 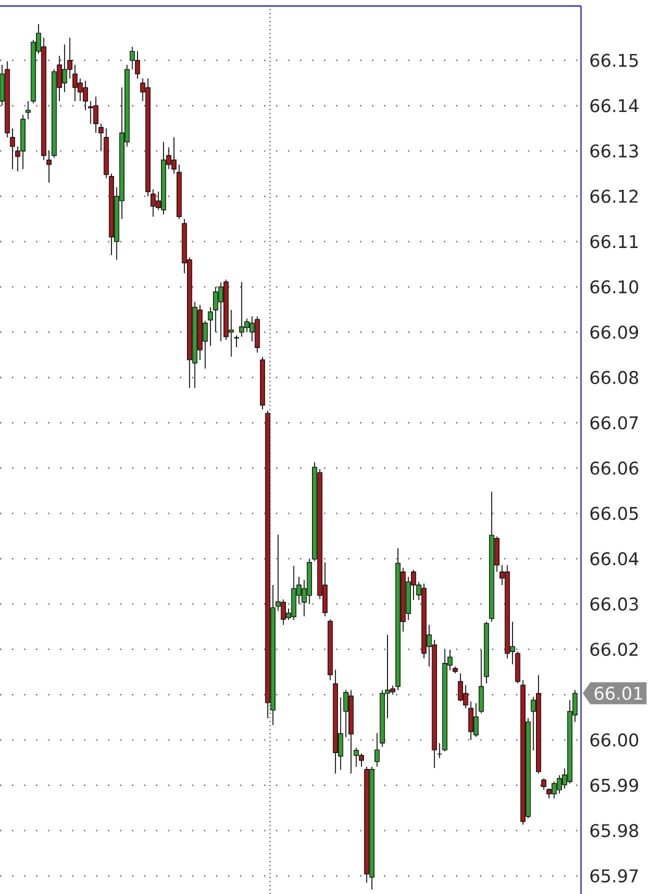 I want to click on text: 66.01, so click(x=618, y=693).